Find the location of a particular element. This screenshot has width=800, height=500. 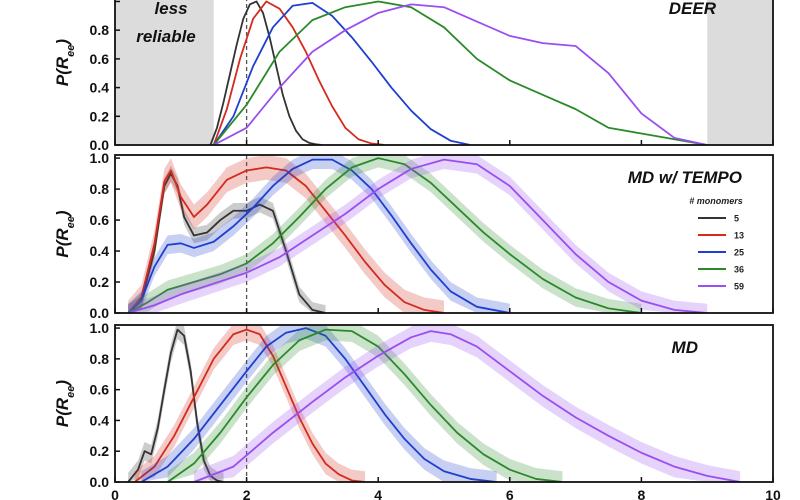

panel-label: DEER is located at coordinates (693, 9).